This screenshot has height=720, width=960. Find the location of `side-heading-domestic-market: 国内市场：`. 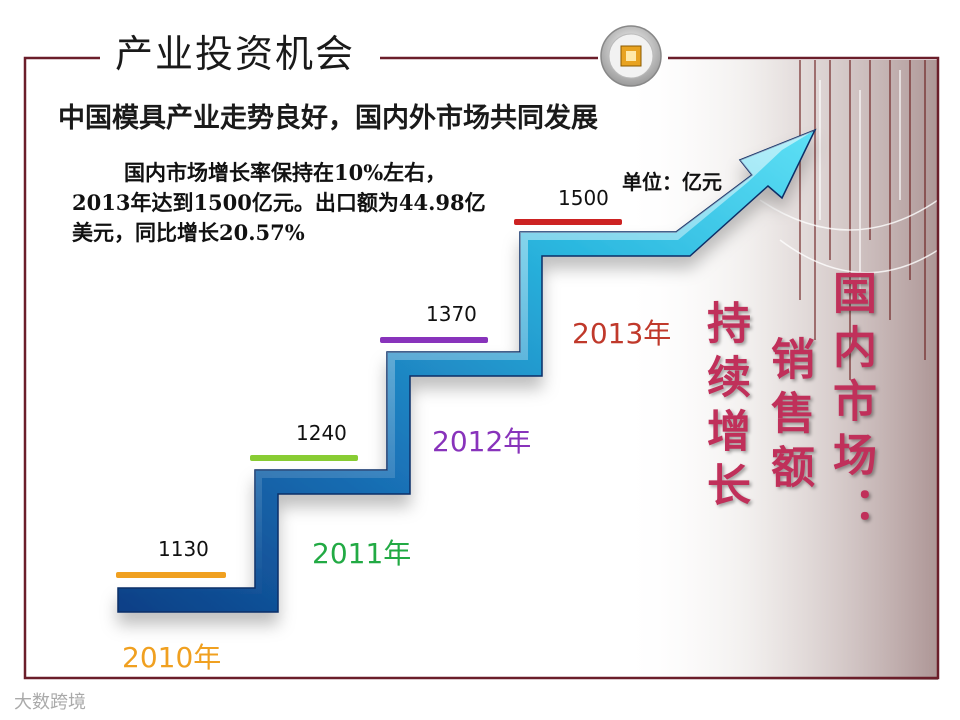

side-heading-domestic-market: 国内市场： is located at coordinates (850, 413).